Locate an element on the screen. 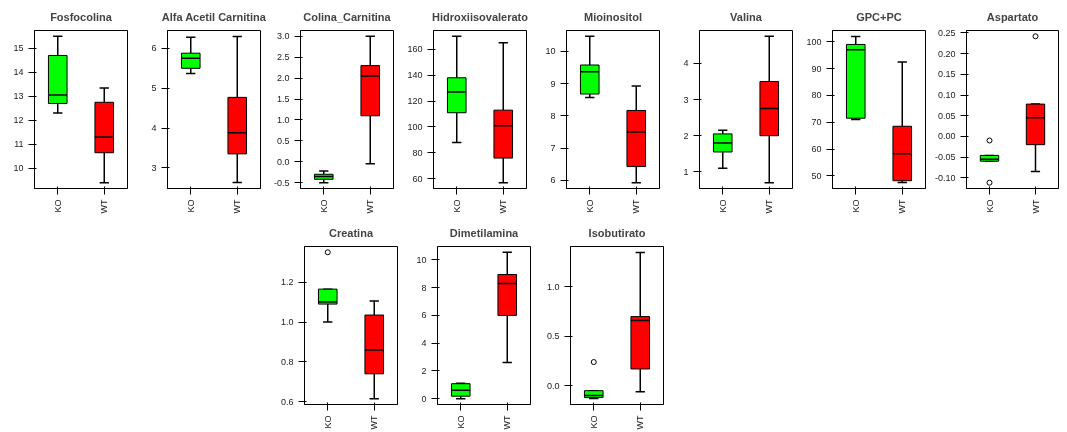 The width and height of the screenshot is (1067, 432). y-tick-label: 13 is located at coordinates (18, 96).